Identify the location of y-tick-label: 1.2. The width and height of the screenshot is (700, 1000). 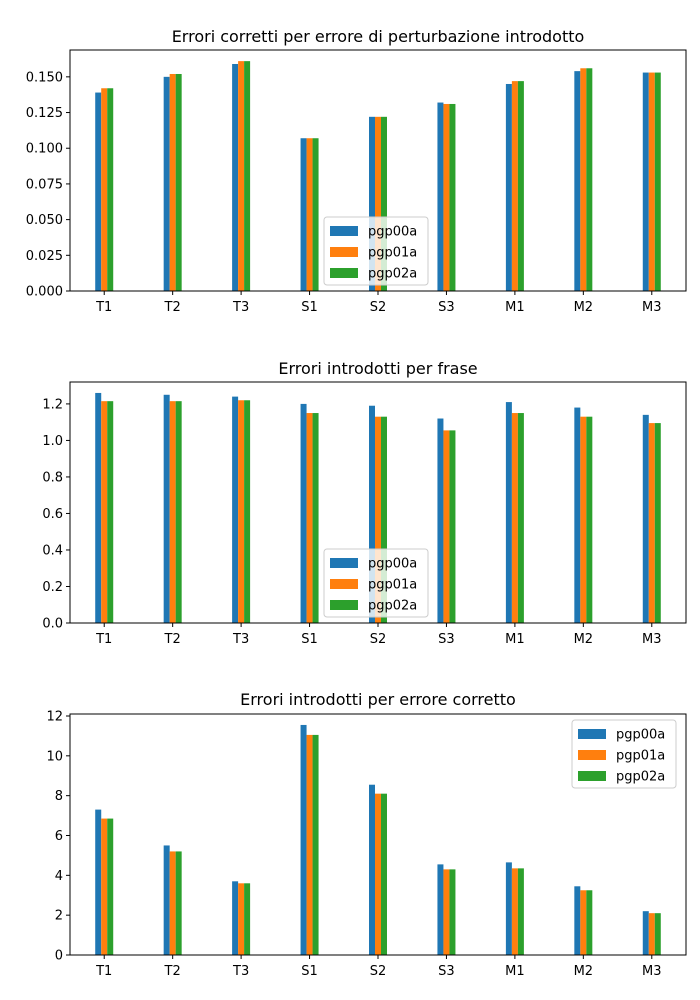
(52, 404).